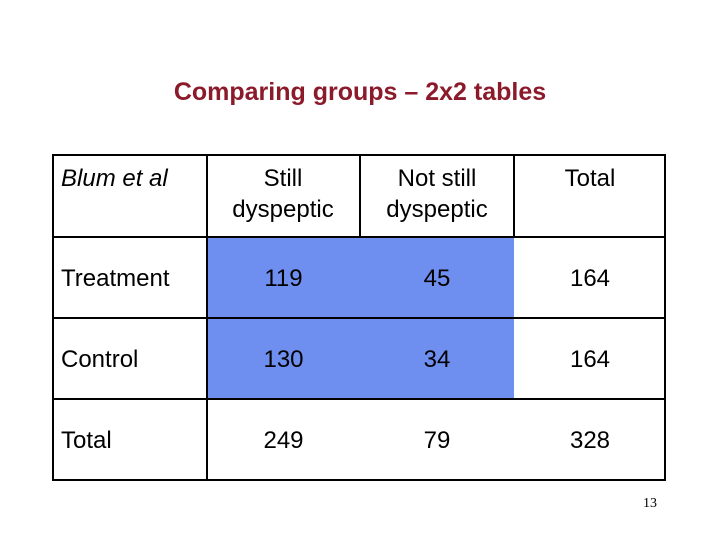  I want to click on cell-grand-total: 328, so click(590, 440).